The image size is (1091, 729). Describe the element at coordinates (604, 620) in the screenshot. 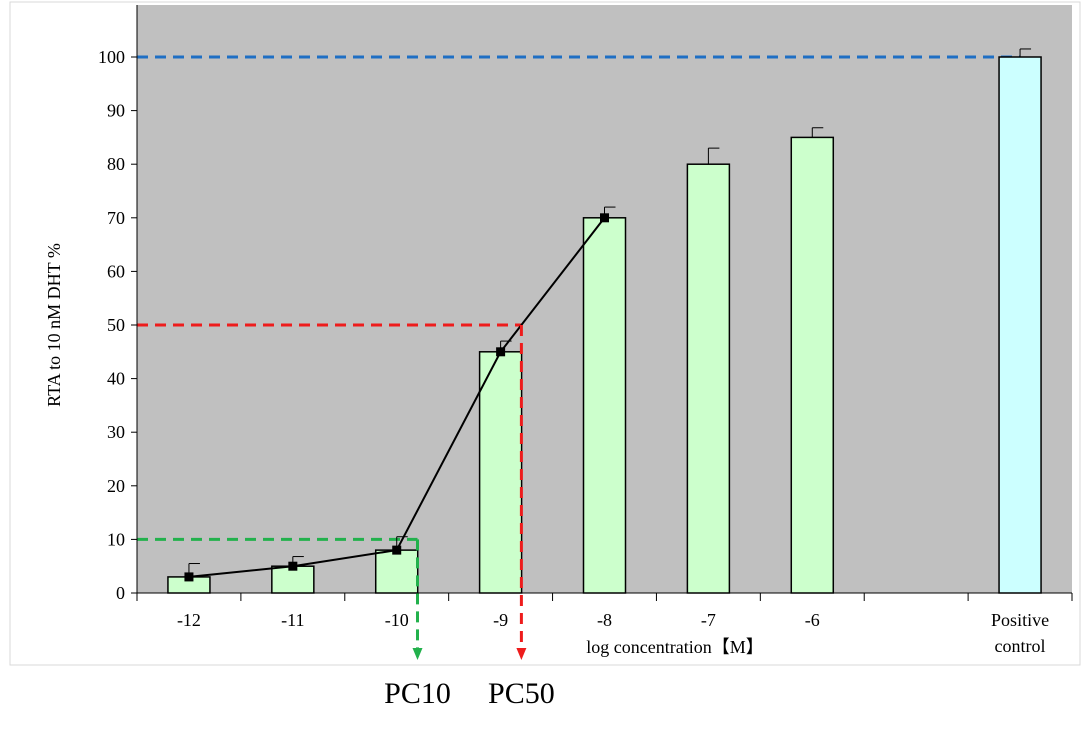

I see `x-tick-label: -8` at that location.